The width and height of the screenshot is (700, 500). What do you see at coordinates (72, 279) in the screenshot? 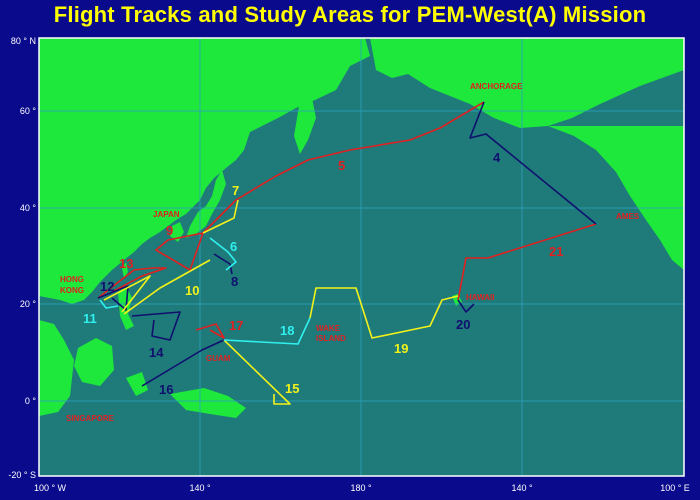
I see `label-hong: HONG` at bounding box center [72, 279].